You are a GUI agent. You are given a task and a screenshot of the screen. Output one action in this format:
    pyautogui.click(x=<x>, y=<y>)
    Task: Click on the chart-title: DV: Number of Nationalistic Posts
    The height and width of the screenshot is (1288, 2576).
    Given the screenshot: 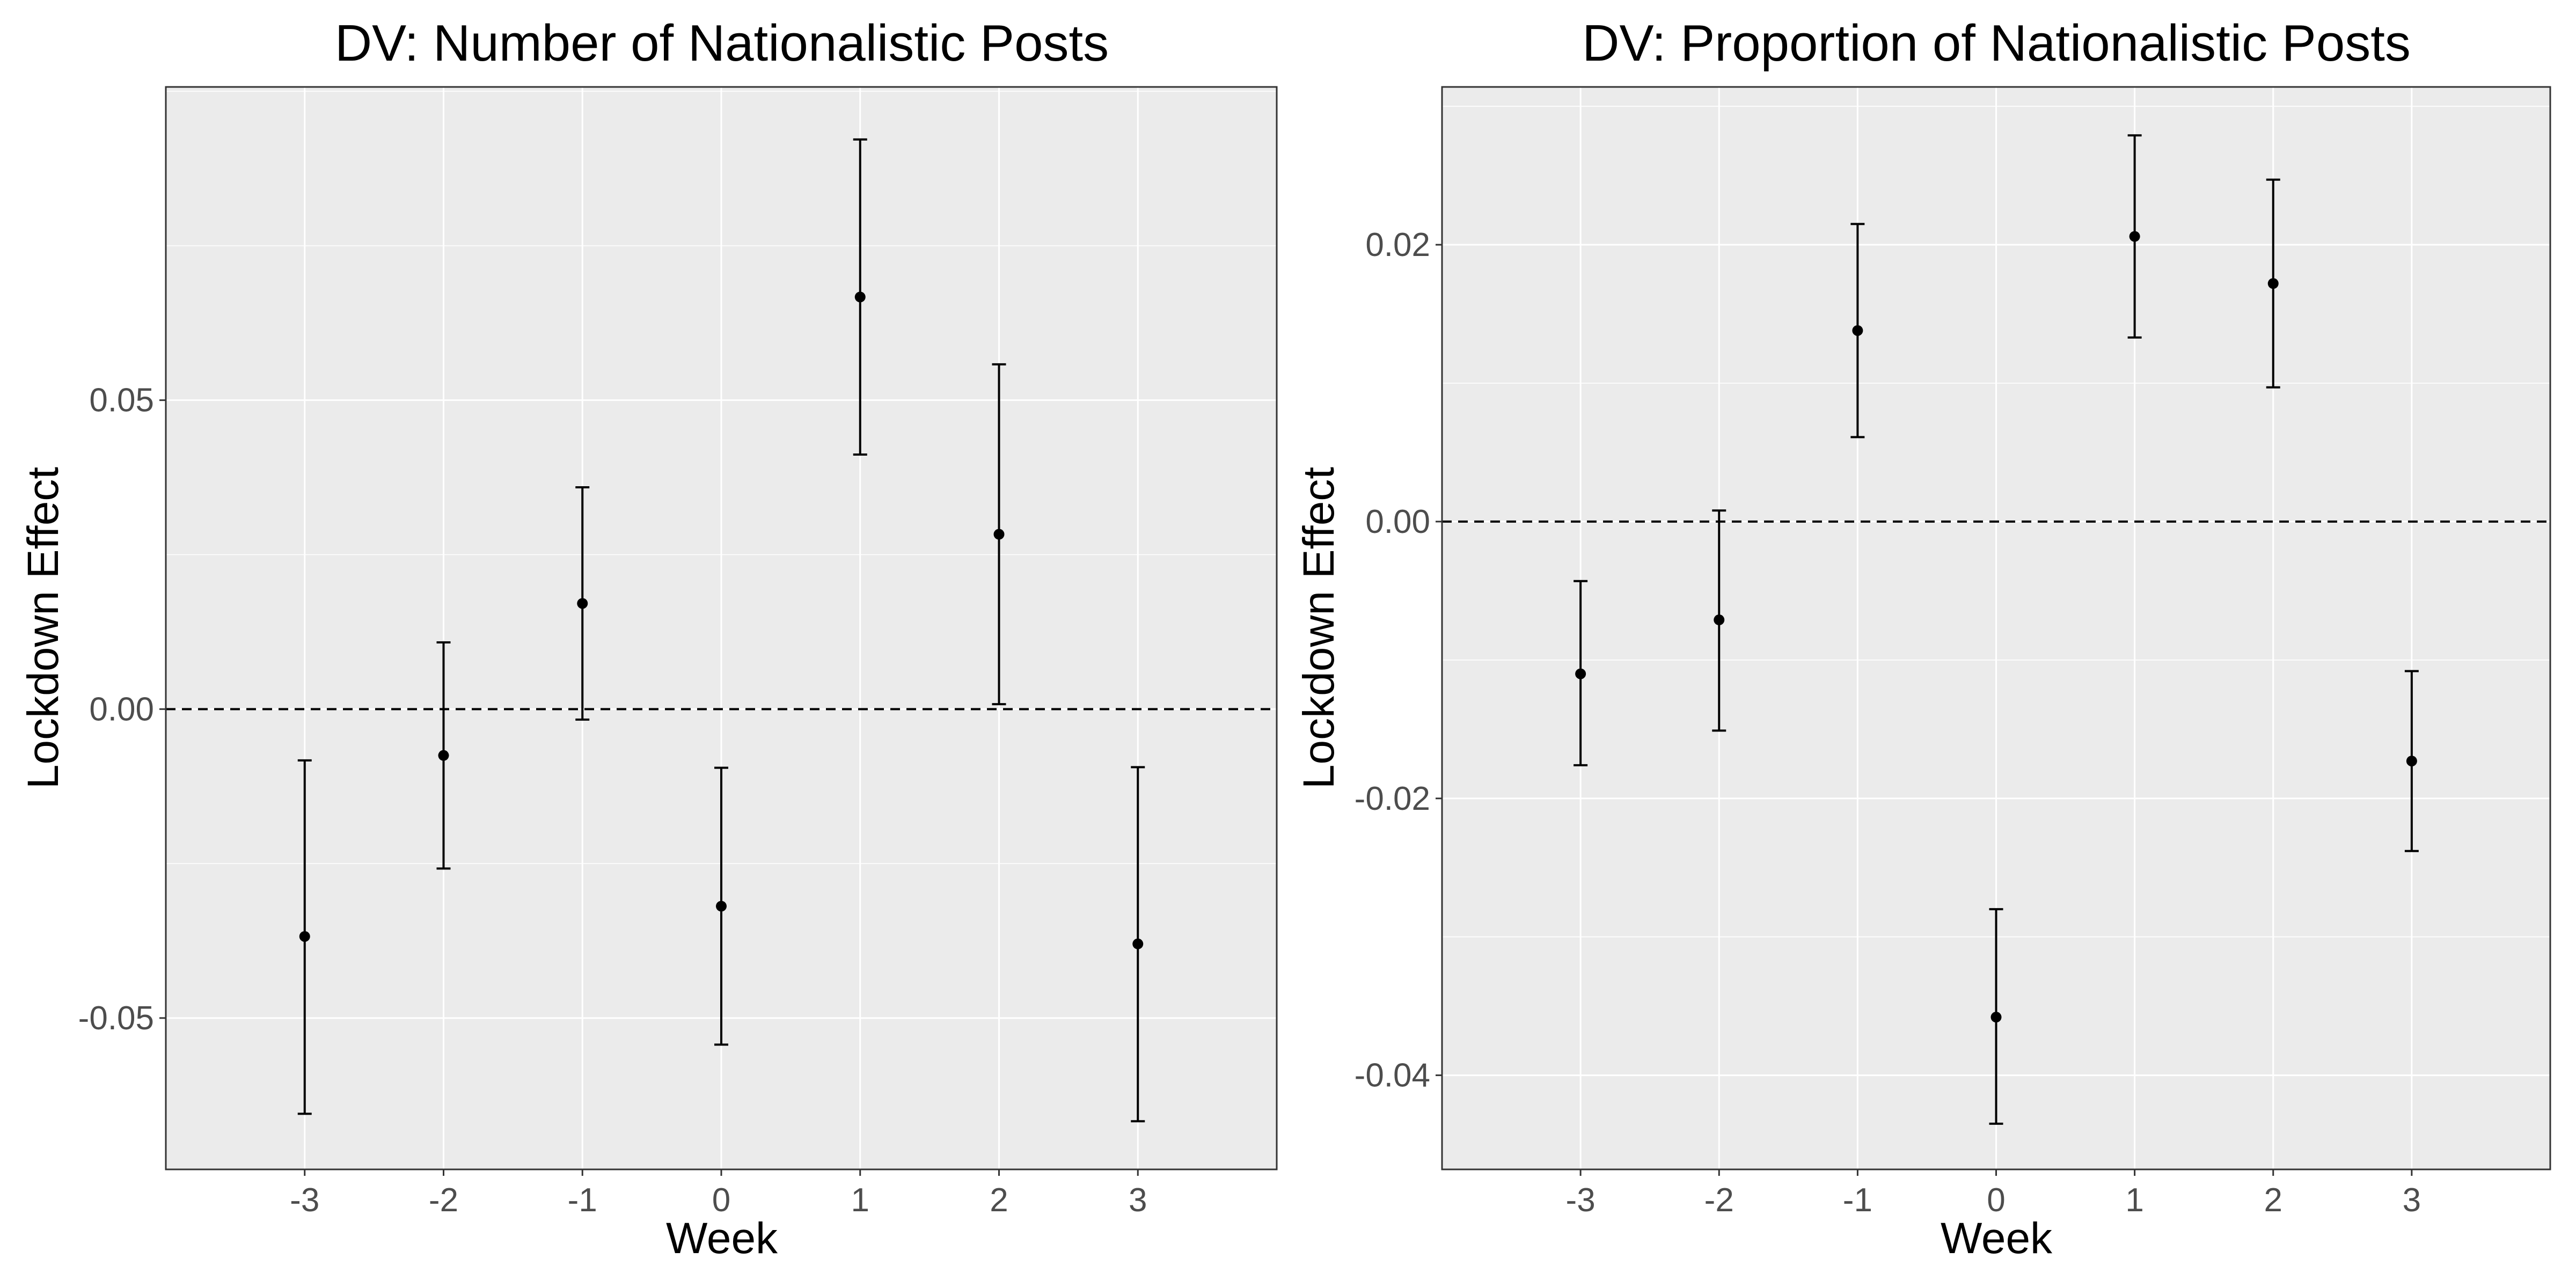 What is the action you would take?
    pyautogui.click(x=722, y=43)
    